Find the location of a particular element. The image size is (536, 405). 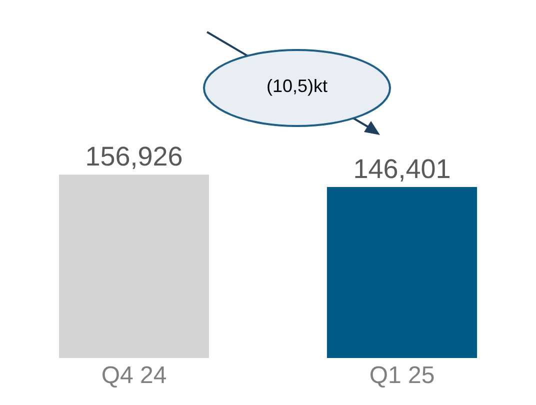

data-label: 156,926 is located at coordinates (134, 157).